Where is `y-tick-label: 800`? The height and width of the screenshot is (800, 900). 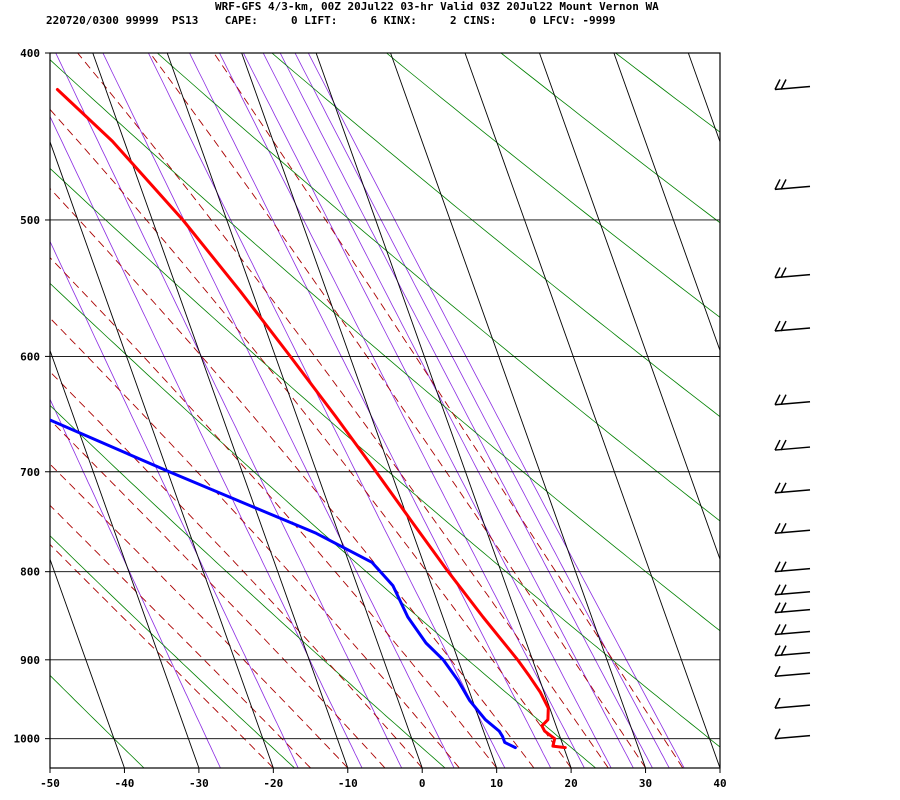
y-tick-label: 800 is located at coordinates (30, 572).